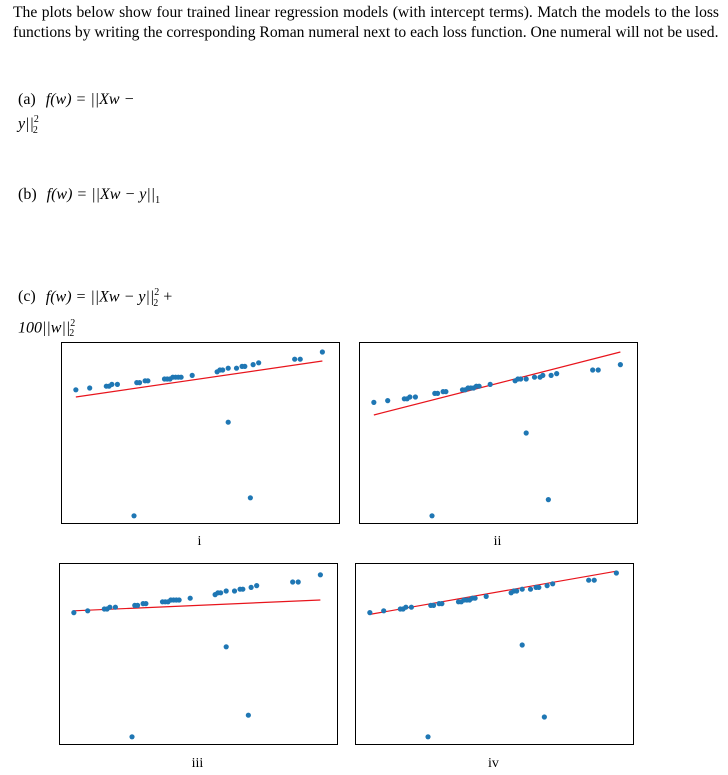  What do you see at coordinates (27, 99) in the screenshot?
I see `question-label: (a)` at bounding box center [27, 99].